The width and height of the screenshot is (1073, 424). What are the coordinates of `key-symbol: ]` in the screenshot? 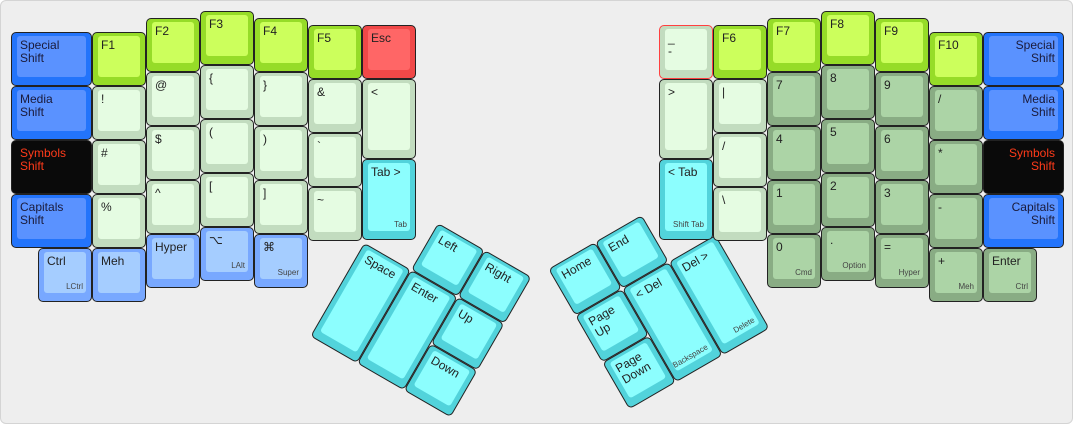 It's located at (281, 207).